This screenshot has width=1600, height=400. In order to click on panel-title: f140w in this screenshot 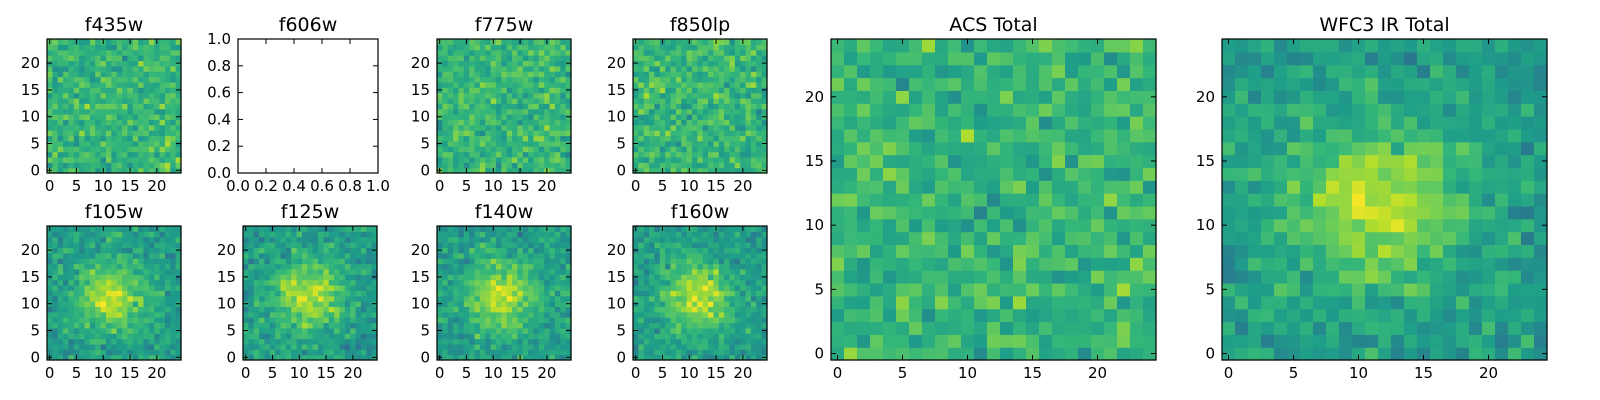, I will do `click(504, 212)`.